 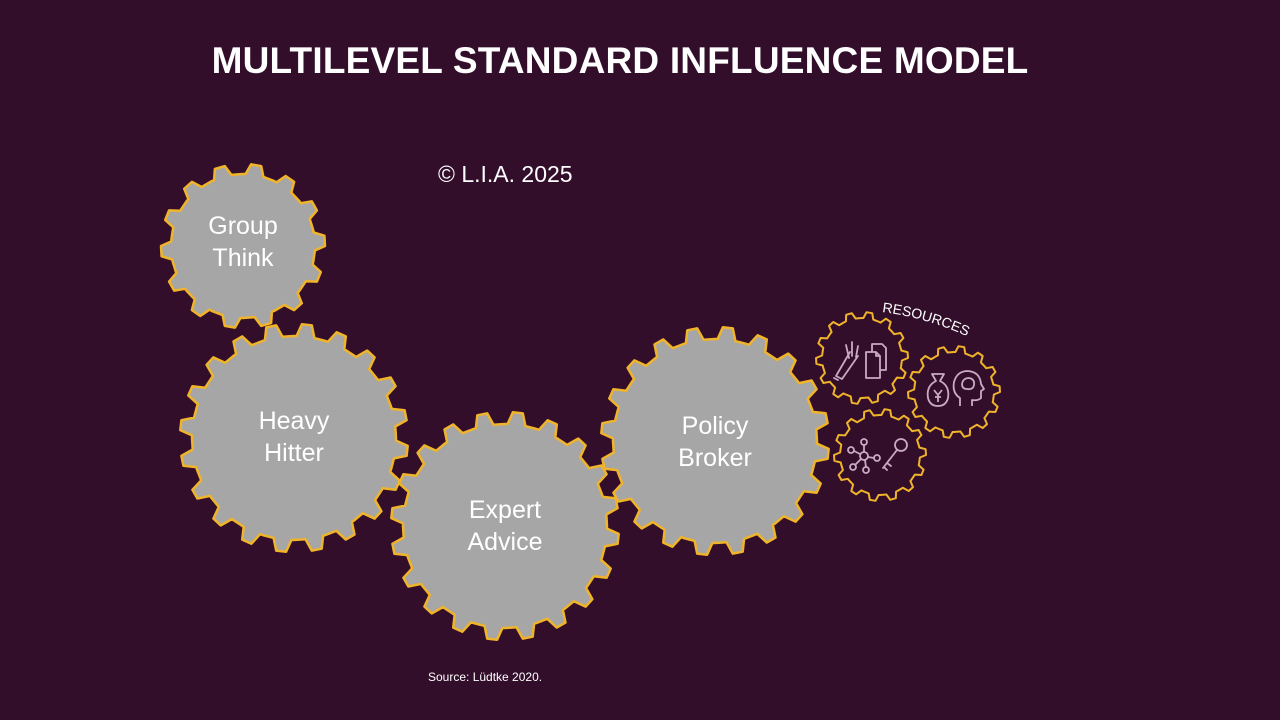 I want to click on resource-gear-documents, so click(x=862, y=358).